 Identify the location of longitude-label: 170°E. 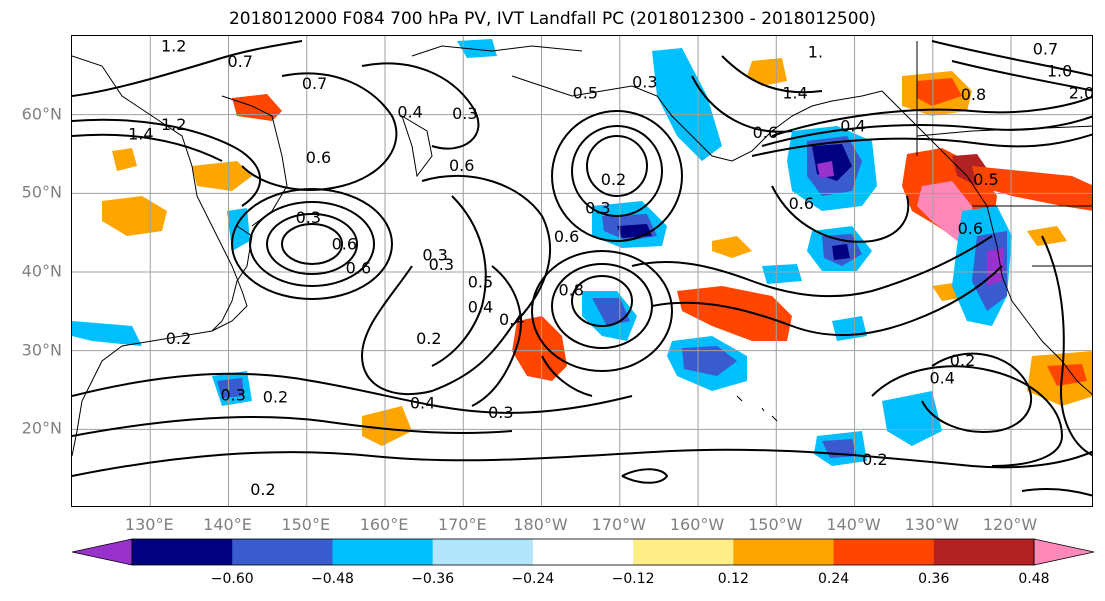
(462, 524).